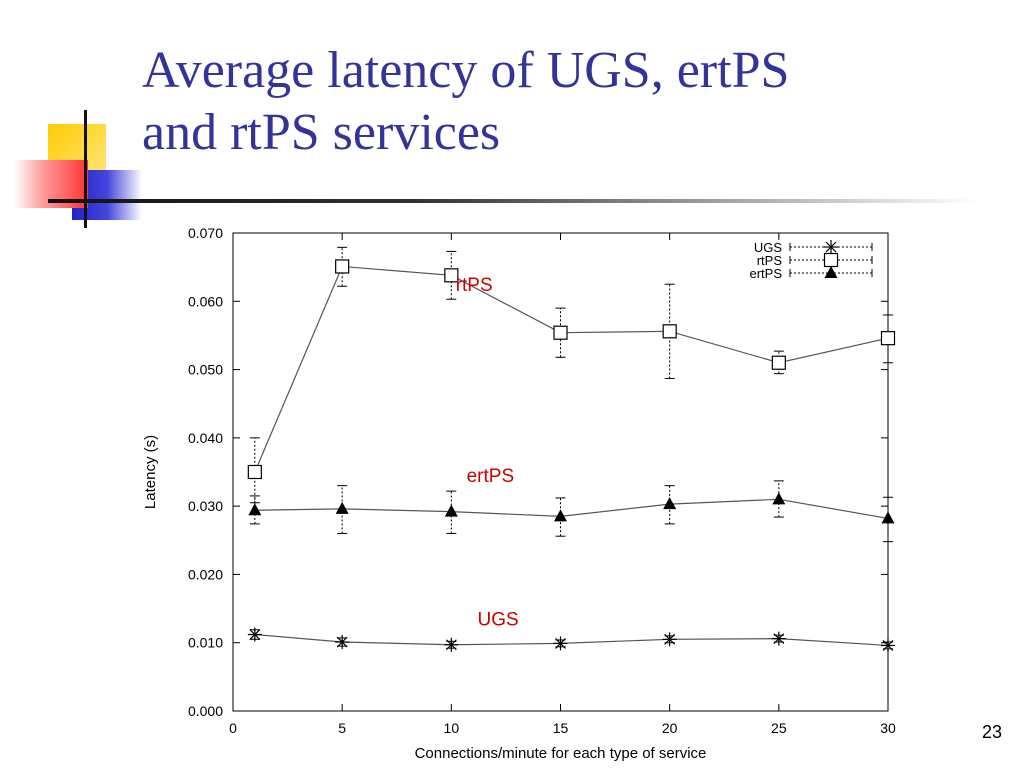 The image size is (1024, 773). I want to click on y-tick-label: 0.010, so click(205, 643).